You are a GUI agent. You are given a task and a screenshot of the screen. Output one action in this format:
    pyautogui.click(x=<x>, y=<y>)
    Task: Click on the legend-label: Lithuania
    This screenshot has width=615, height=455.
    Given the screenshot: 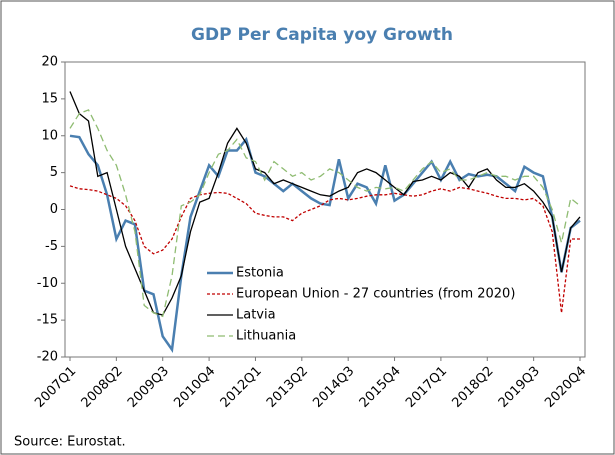 What is the action you would take?
    pyautogui.click(x=266, y=336)
    